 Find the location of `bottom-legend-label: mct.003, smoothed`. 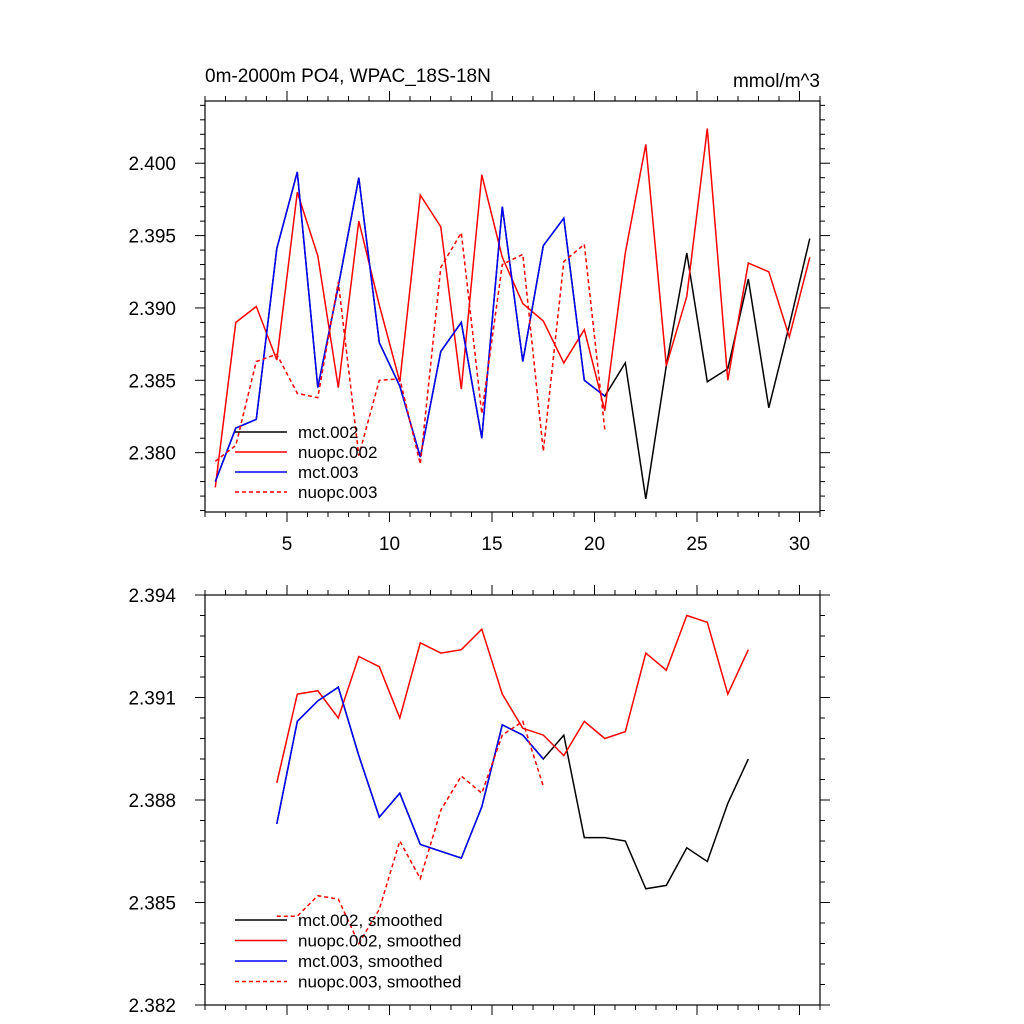

bottom-legend-label: mct.003, smoothed is located at coordinates (370, 961).